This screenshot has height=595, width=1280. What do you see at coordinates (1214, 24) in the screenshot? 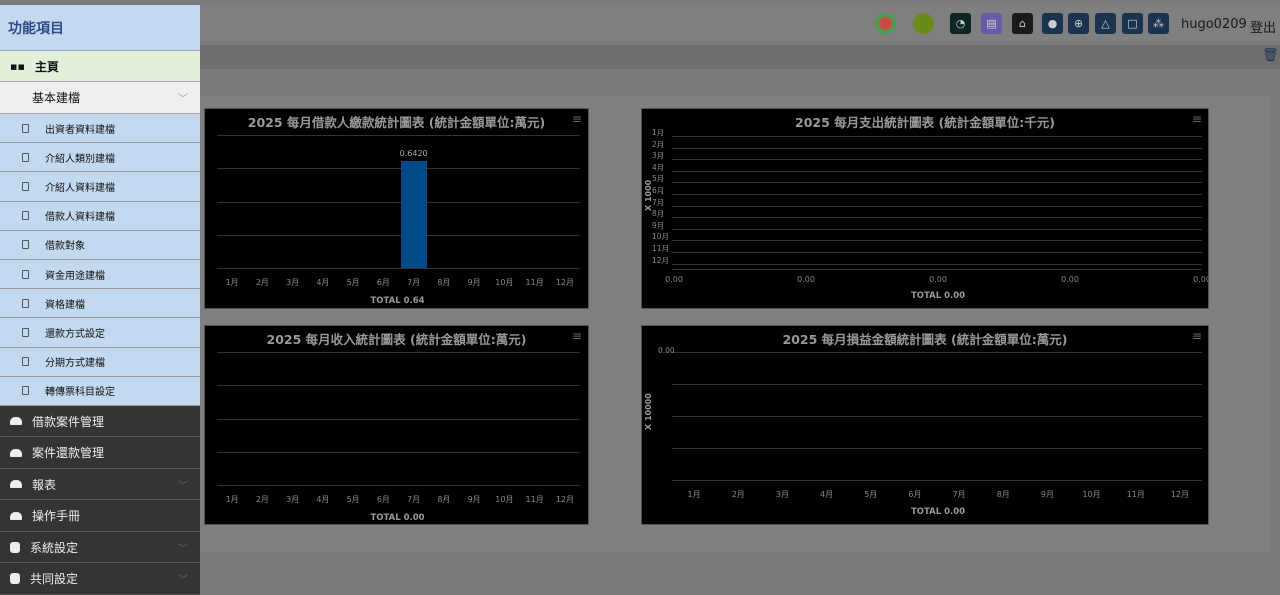
I see `username: hugo0209` at bounding box center [1214, 24].